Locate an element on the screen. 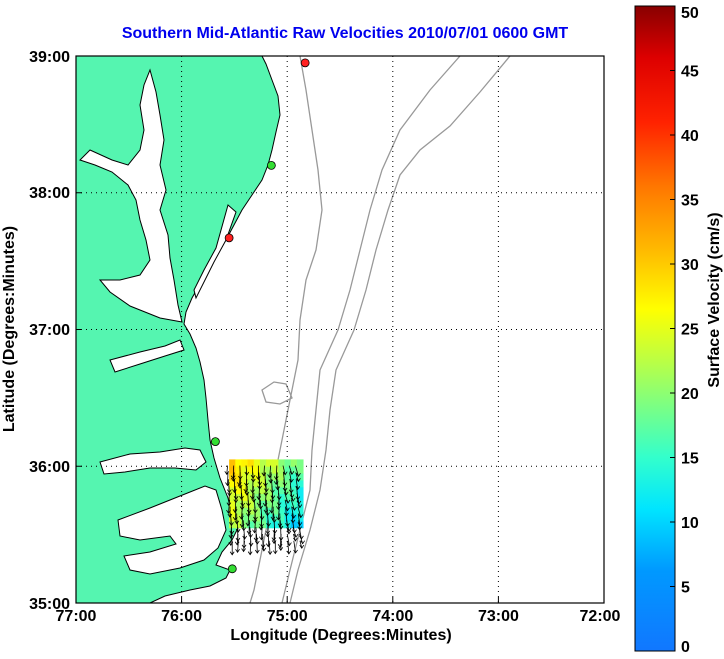 Image resolution: width=724 pixels, height=659 pixels. station-marker is located at coordinates (305, 63).